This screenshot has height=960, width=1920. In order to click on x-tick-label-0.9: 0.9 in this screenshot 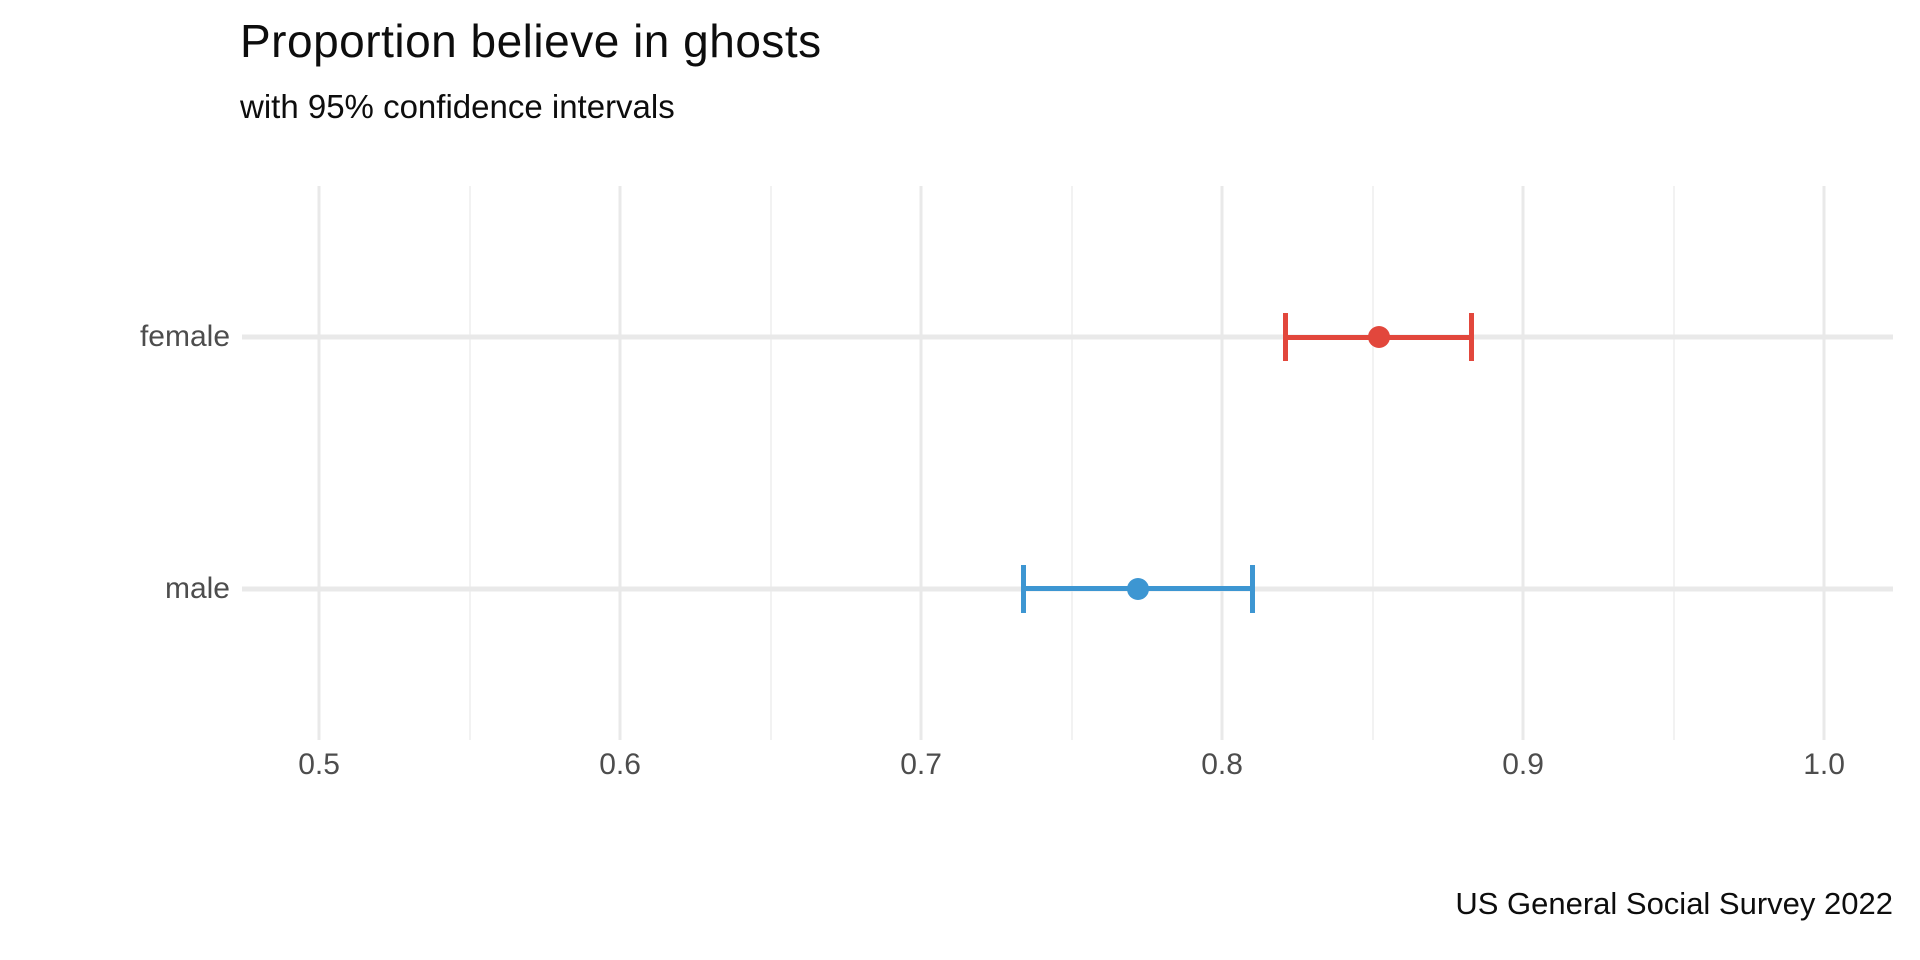, I will do `click(1523, 764)`.